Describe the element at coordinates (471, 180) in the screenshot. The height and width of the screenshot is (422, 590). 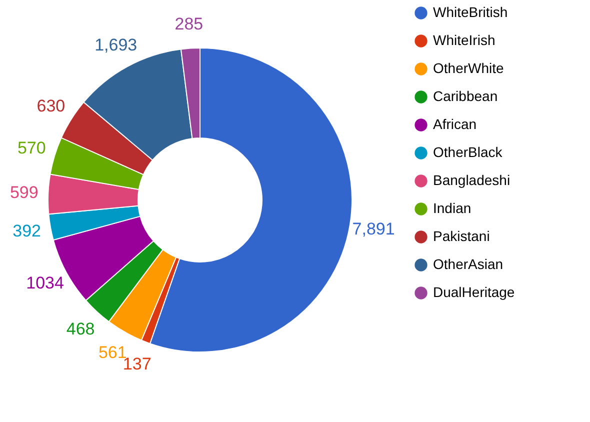
I see `legend-label: Bangladeshi` at that location.